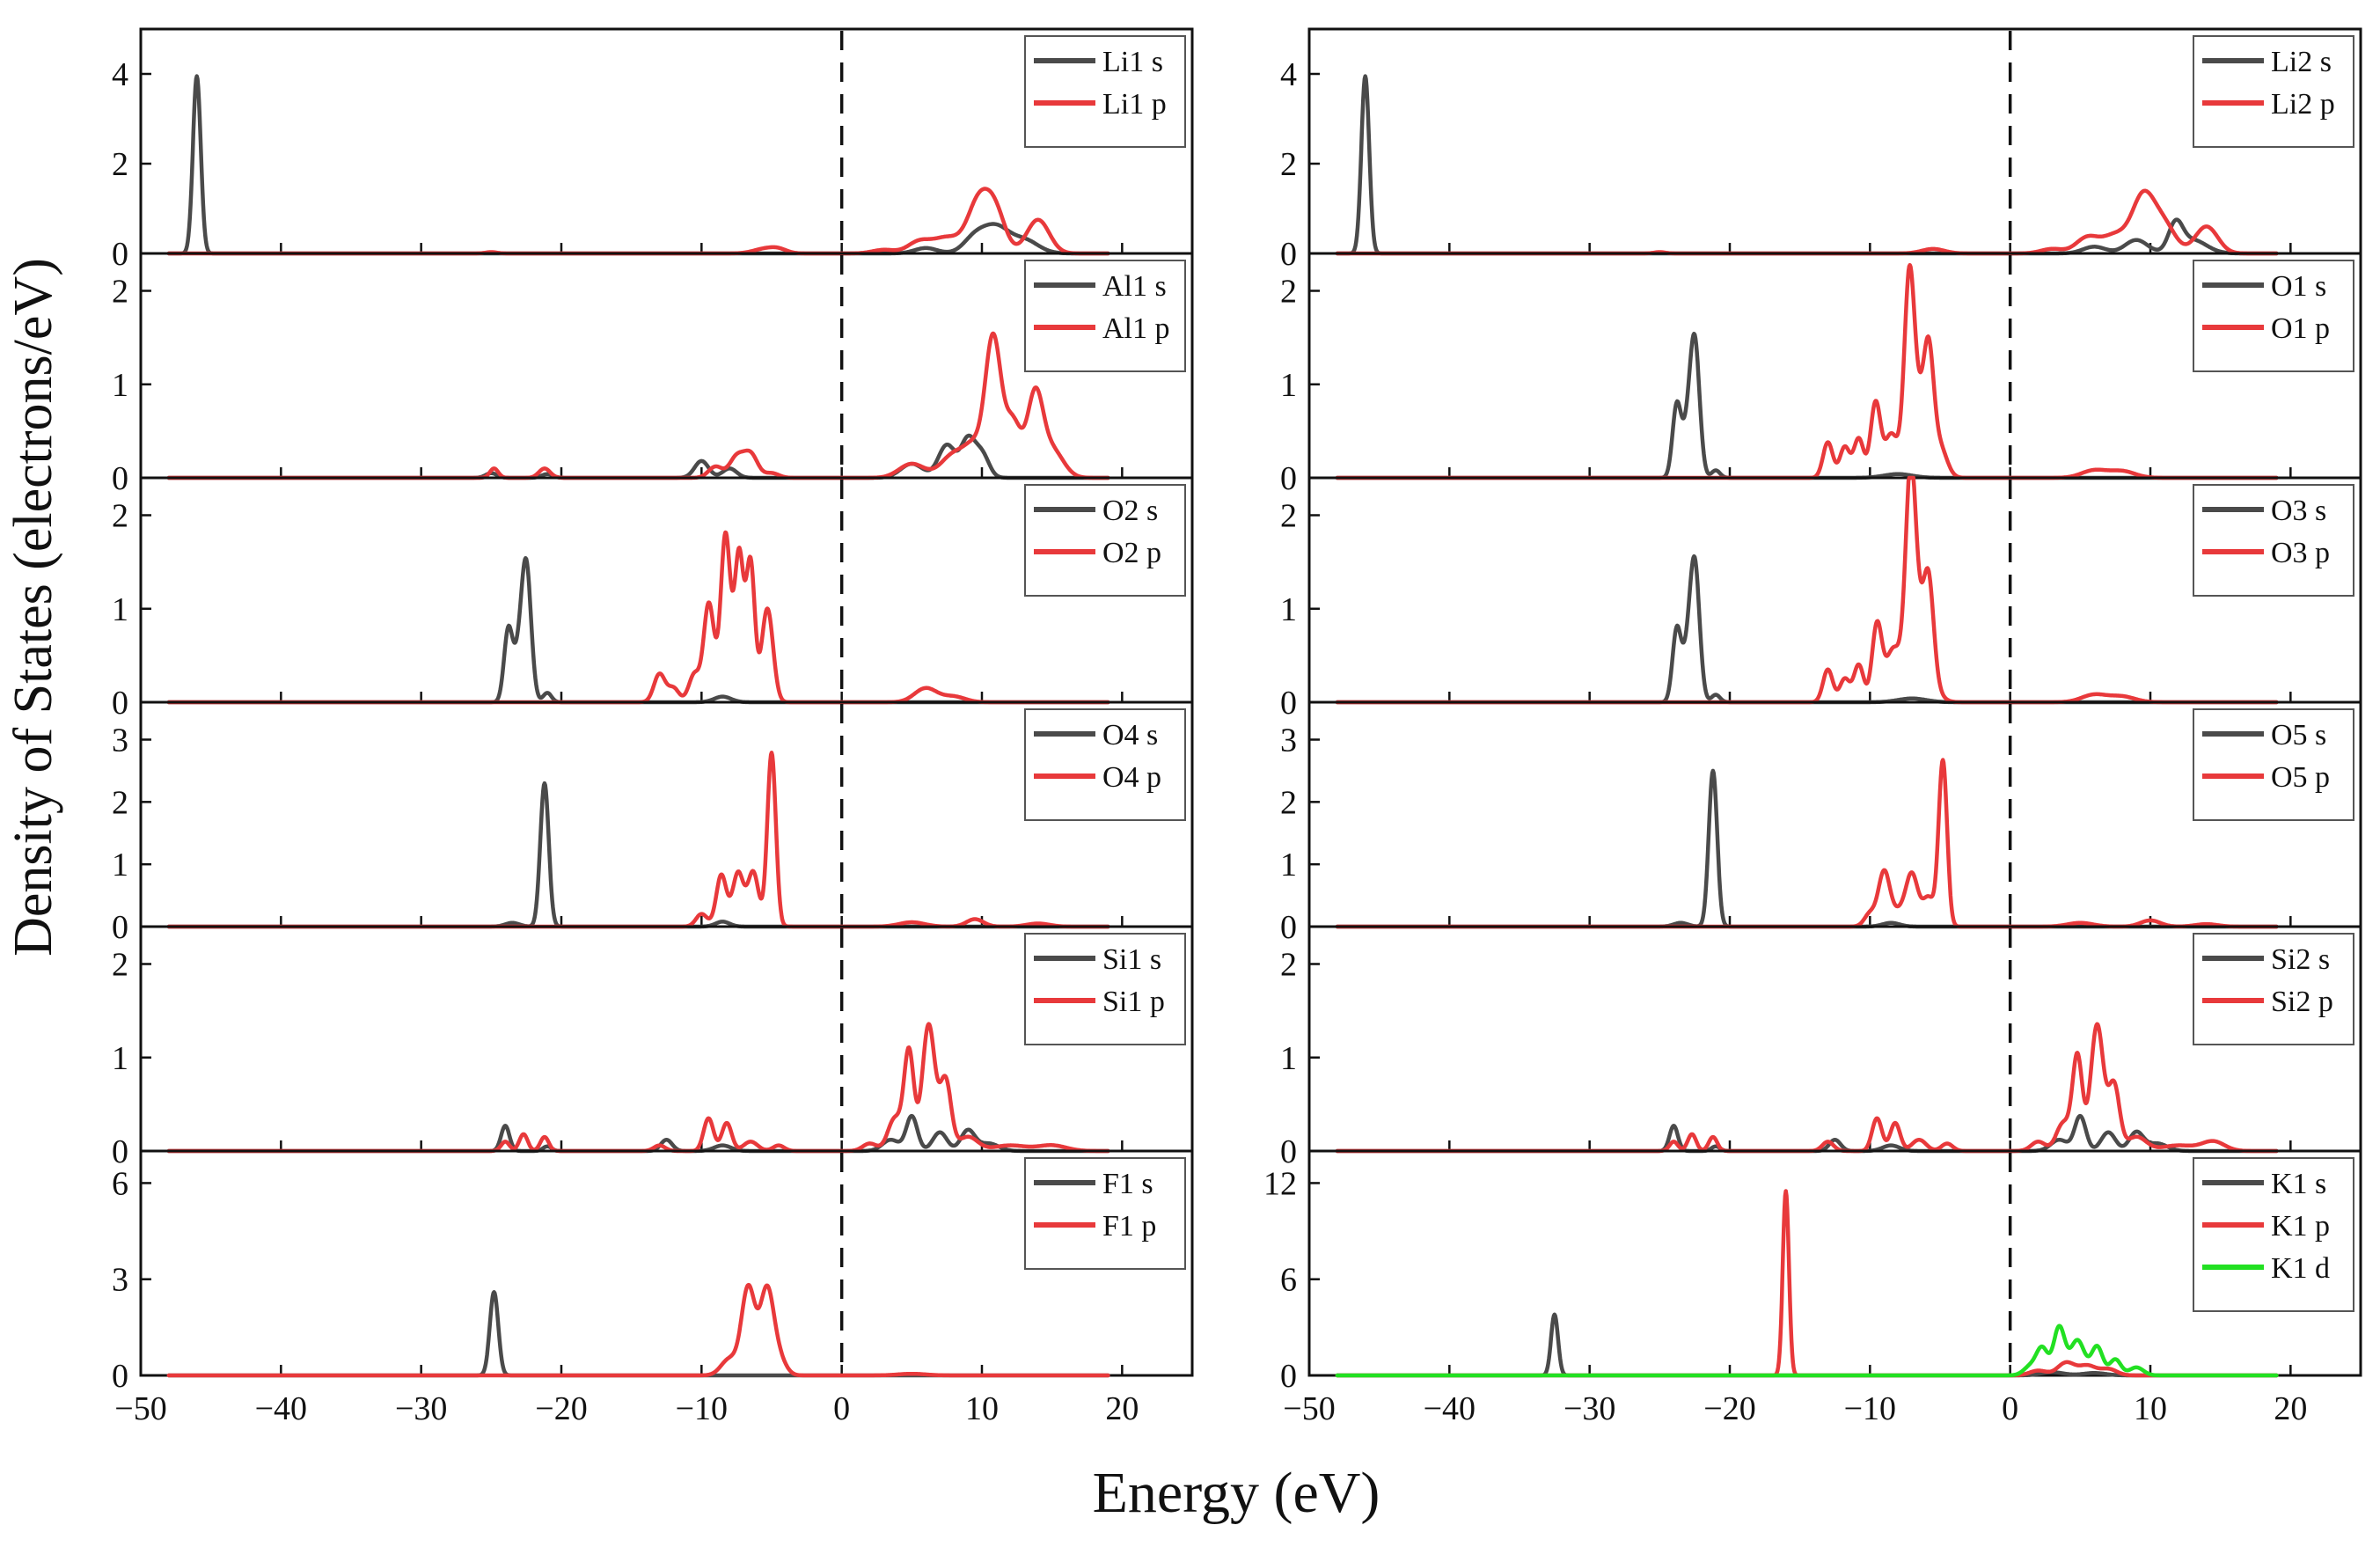 Image resolution: width=2380 pixels, height=1547 pixels. I want to click on series-o5-p, so click(1807, 843).